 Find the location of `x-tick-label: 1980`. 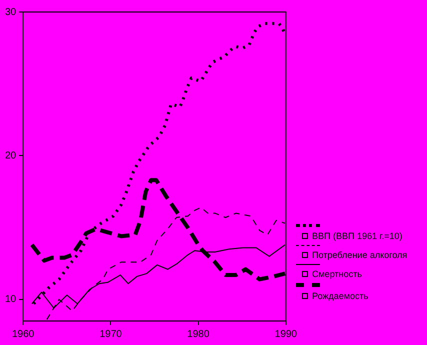

x-tick-label: 1980 is located at coordinates (198, 334).